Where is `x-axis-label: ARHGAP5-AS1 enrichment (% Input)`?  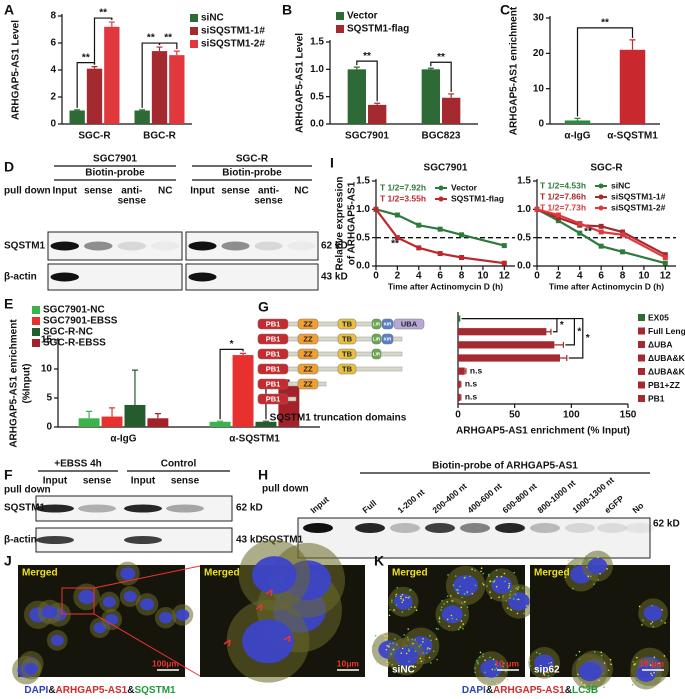 x-axis-label: ARHGAP5-AS1 enrichment (% Input) is located at coordinates (543, 431).